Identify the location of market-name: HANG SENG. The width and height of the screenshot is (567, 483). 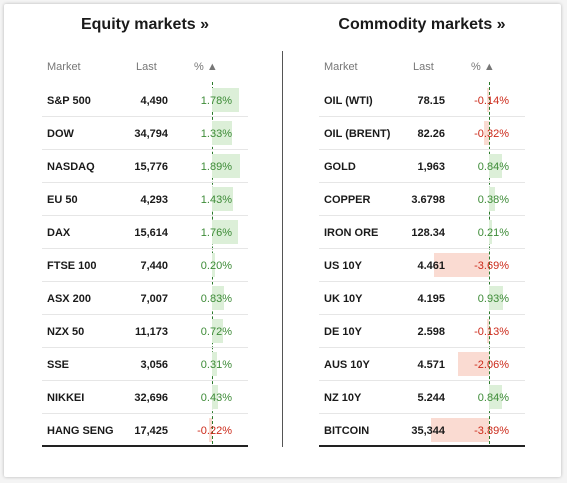
(80, 431).